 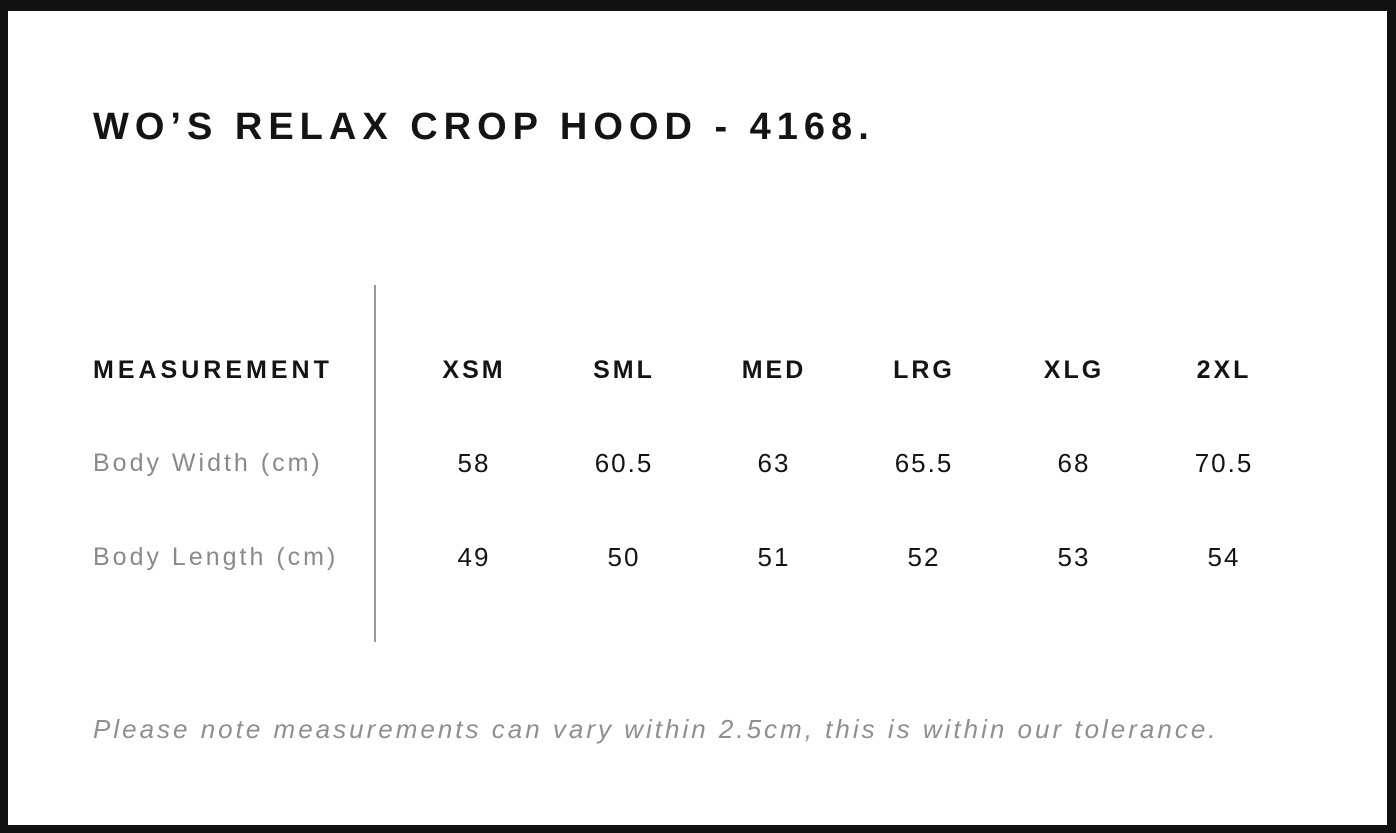 What do you see at coordinates (699, 370) in the screenshot?
I see `table-header-row: MEASUREMENT XSM SML MED LRG XLG 2XL` at bounding box center [699, 370].